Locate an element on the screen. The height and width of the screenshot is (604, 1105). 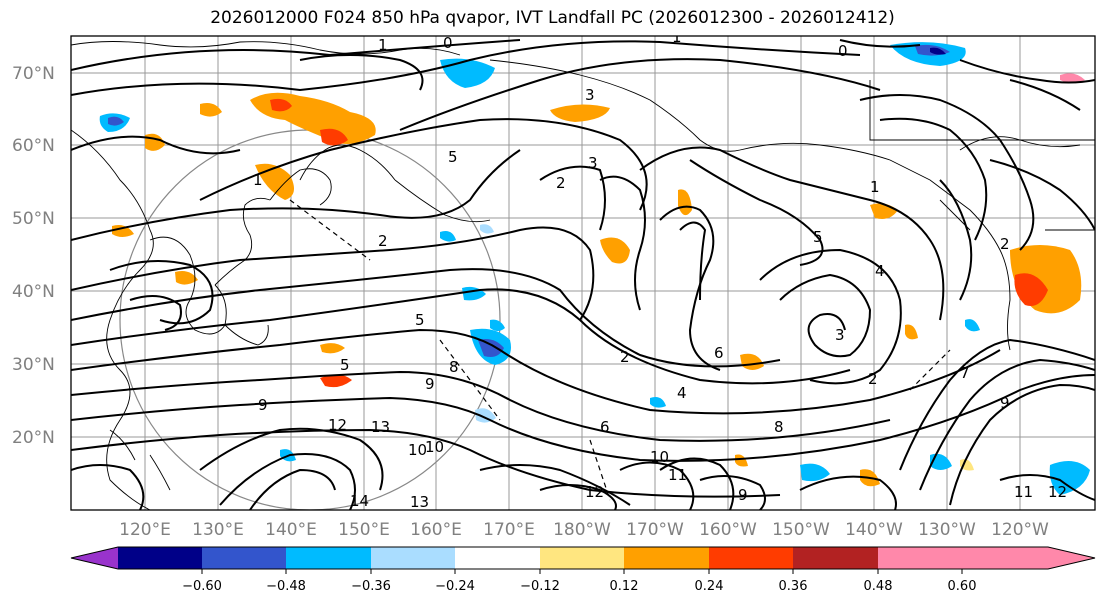
colorbar-tick-label: −0.24 is located at coordinates (455, 586).